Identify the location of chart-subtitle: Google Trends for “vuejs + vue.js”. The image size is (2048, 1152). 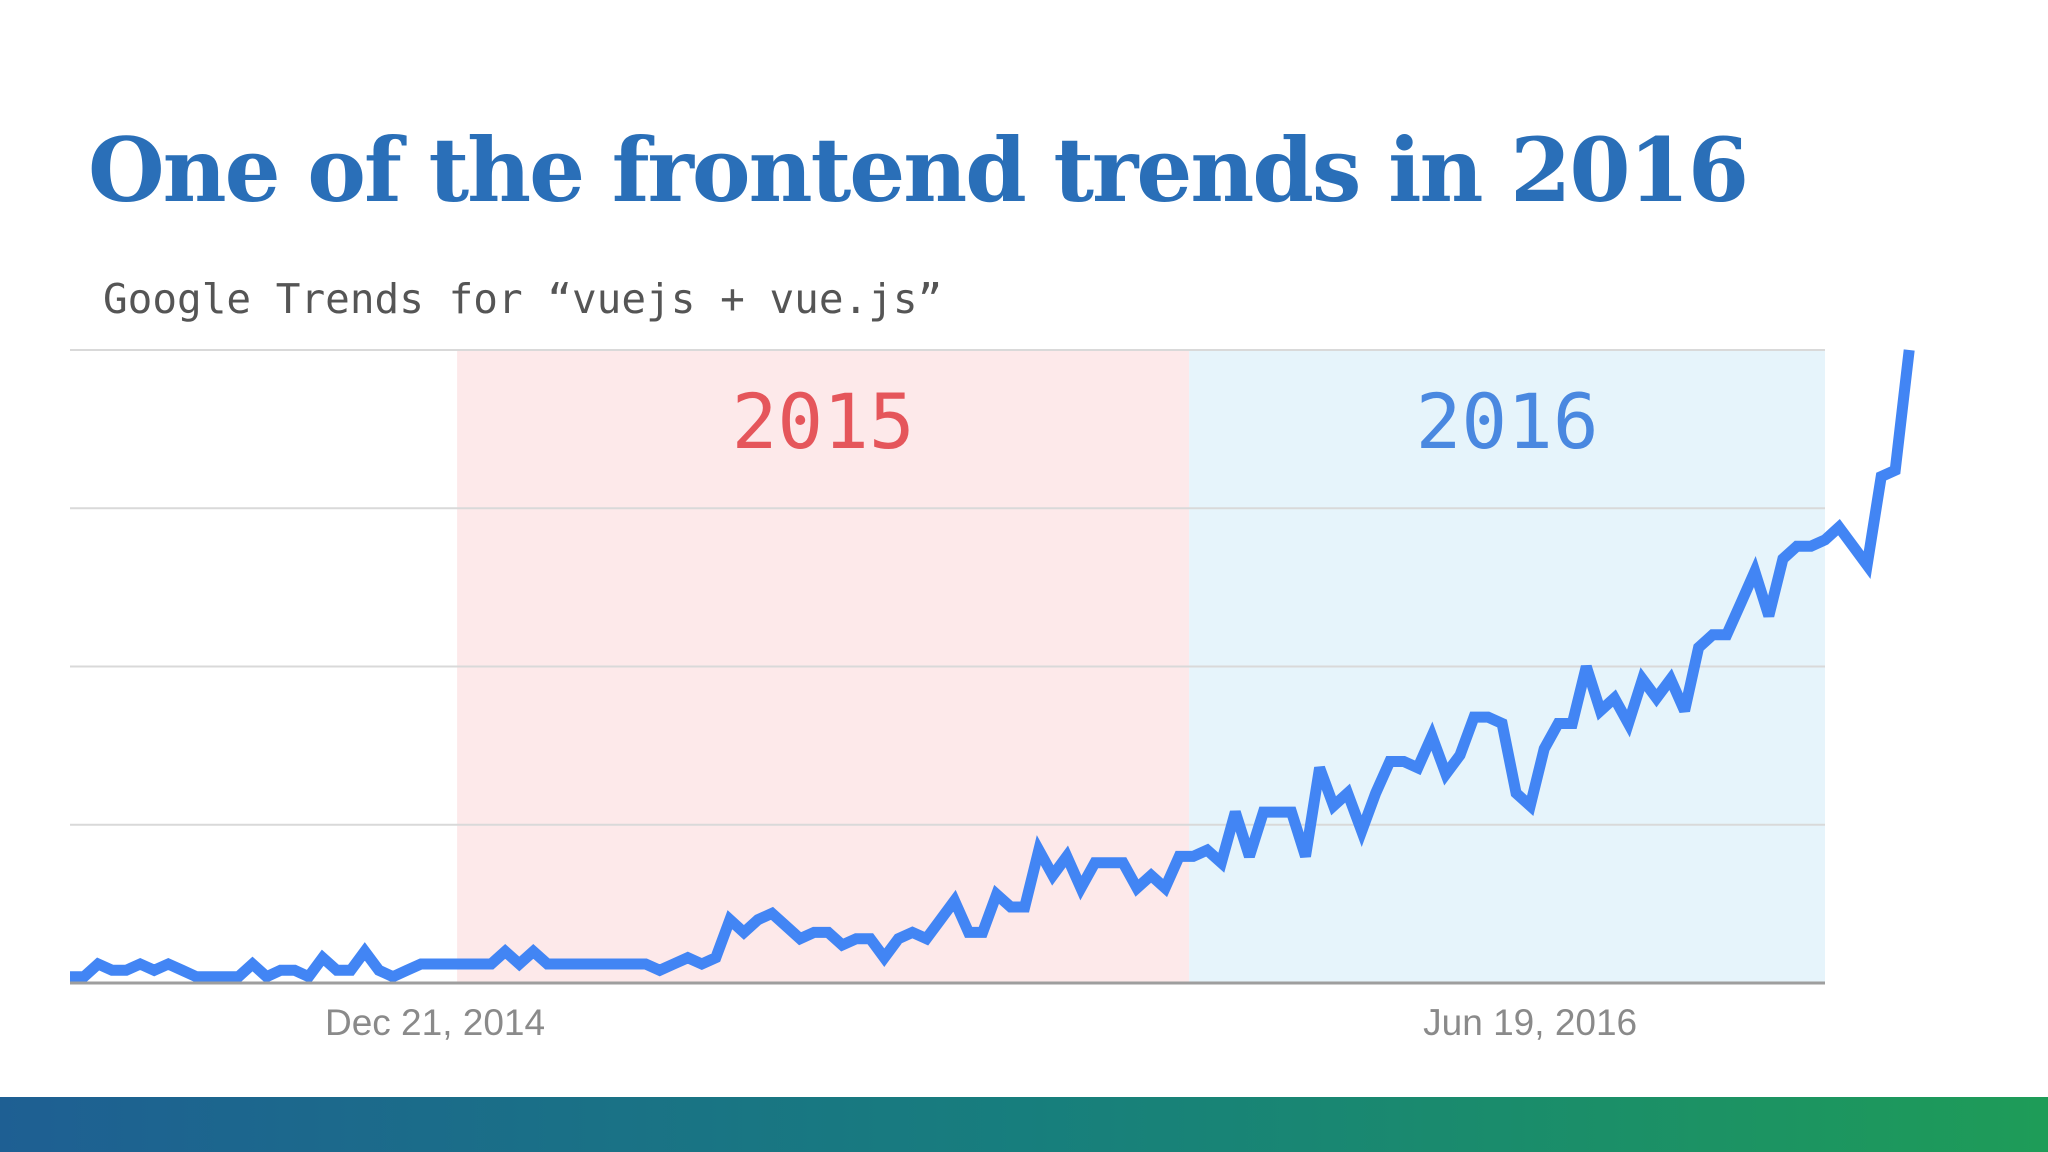
(523, 299).